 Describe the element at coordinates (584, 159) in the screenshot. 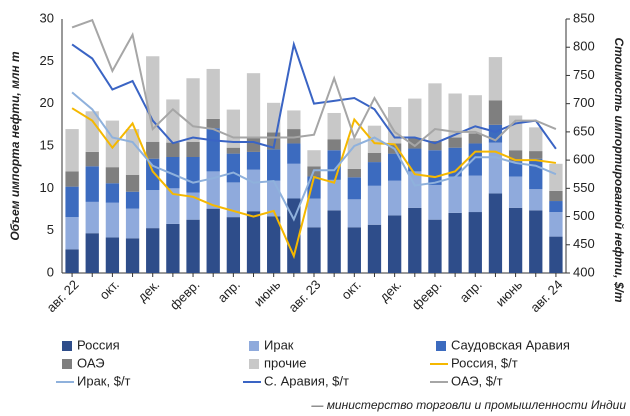

I see `y2-tick-label: 600` at that location.